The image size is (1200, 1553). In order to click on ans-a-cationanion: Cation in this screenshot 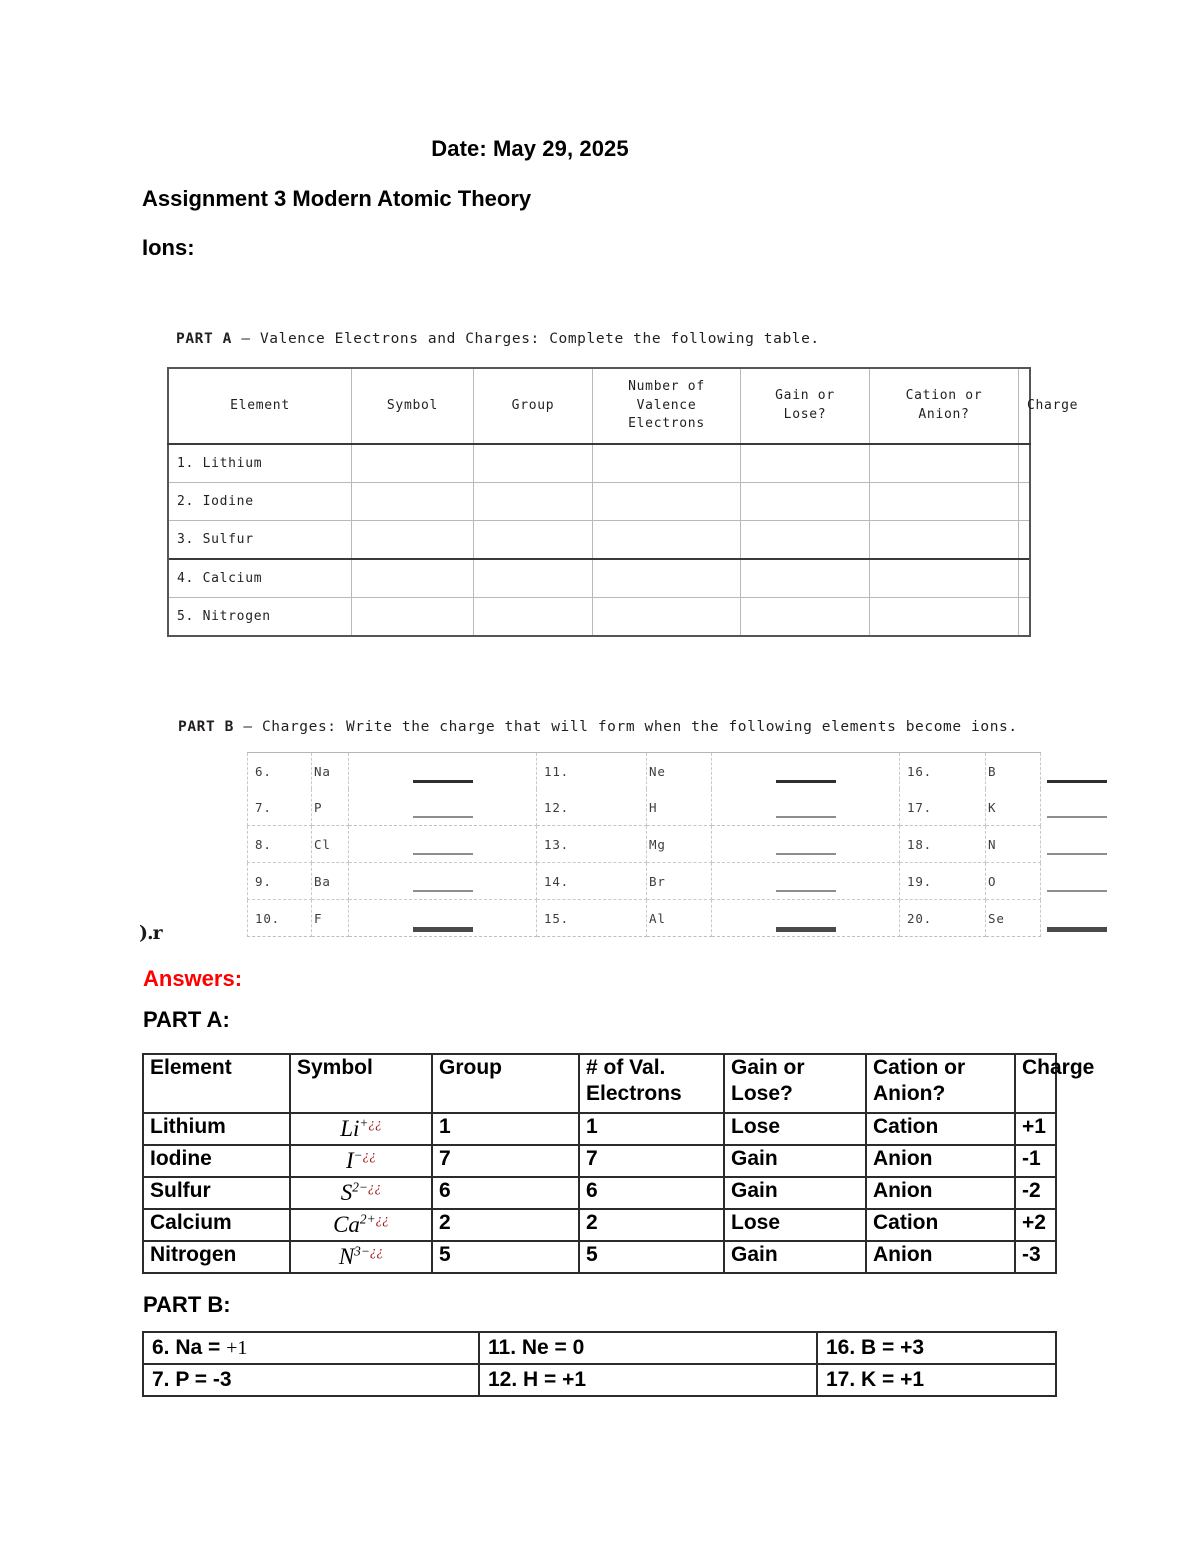, I will do `click(940, 1225)`.